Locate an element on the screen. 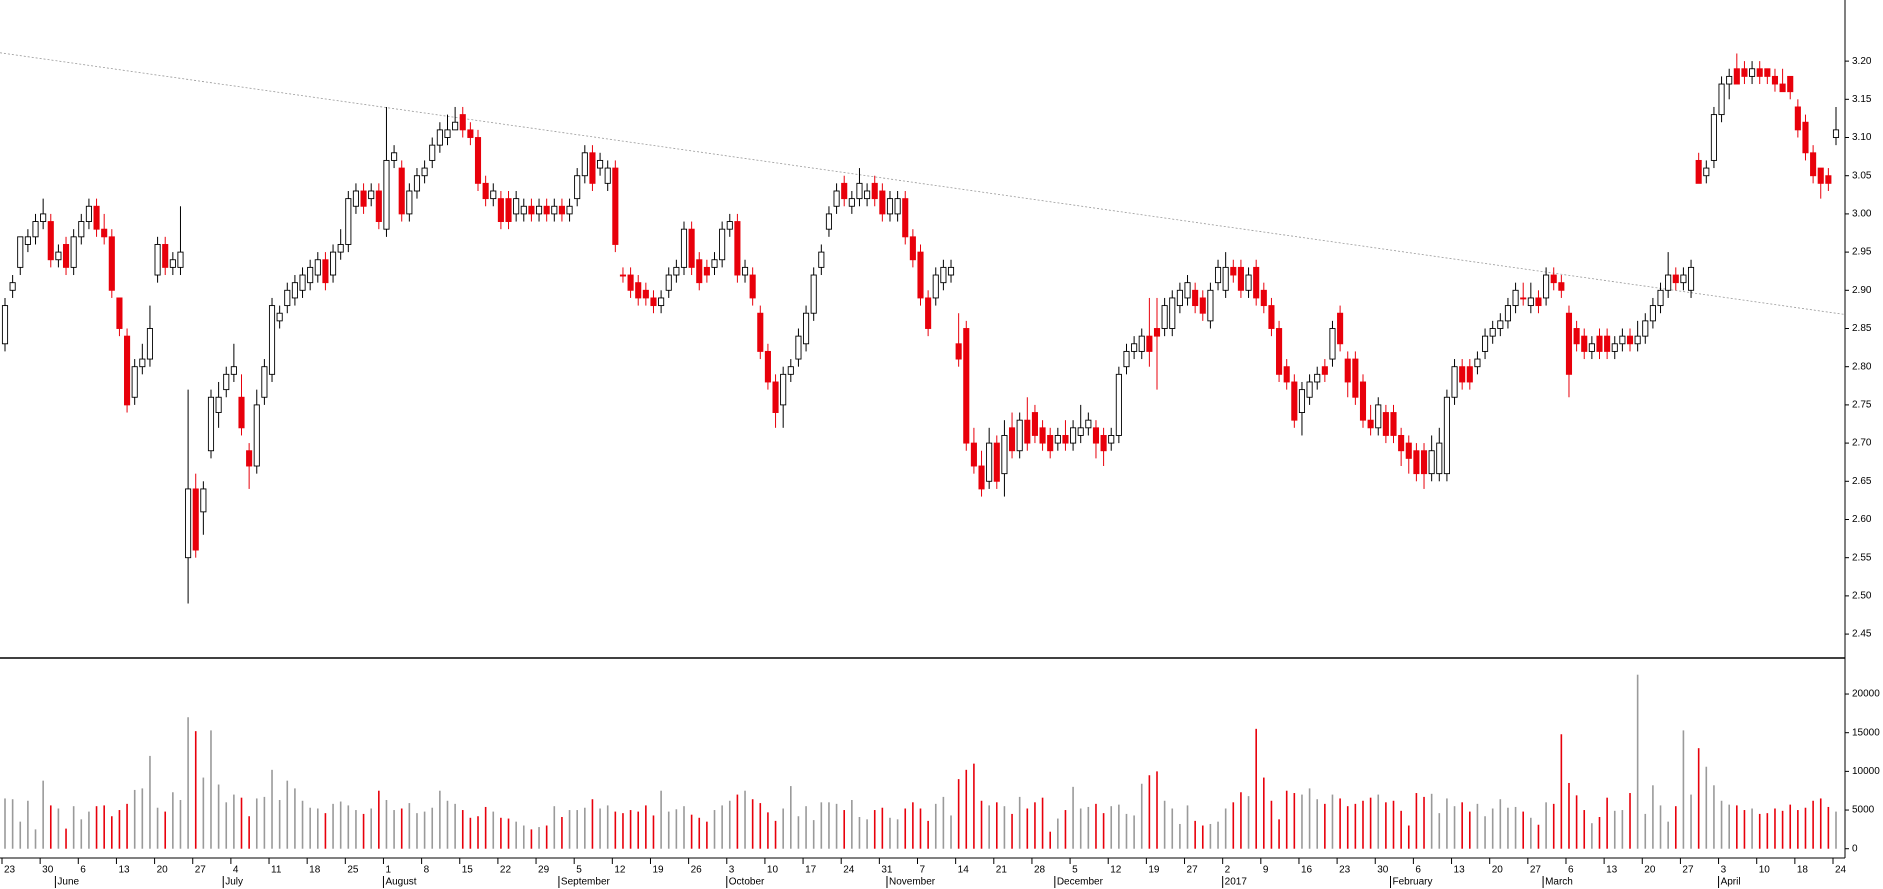  x-tick-label: 20 is located at coordinates (1650, 870).